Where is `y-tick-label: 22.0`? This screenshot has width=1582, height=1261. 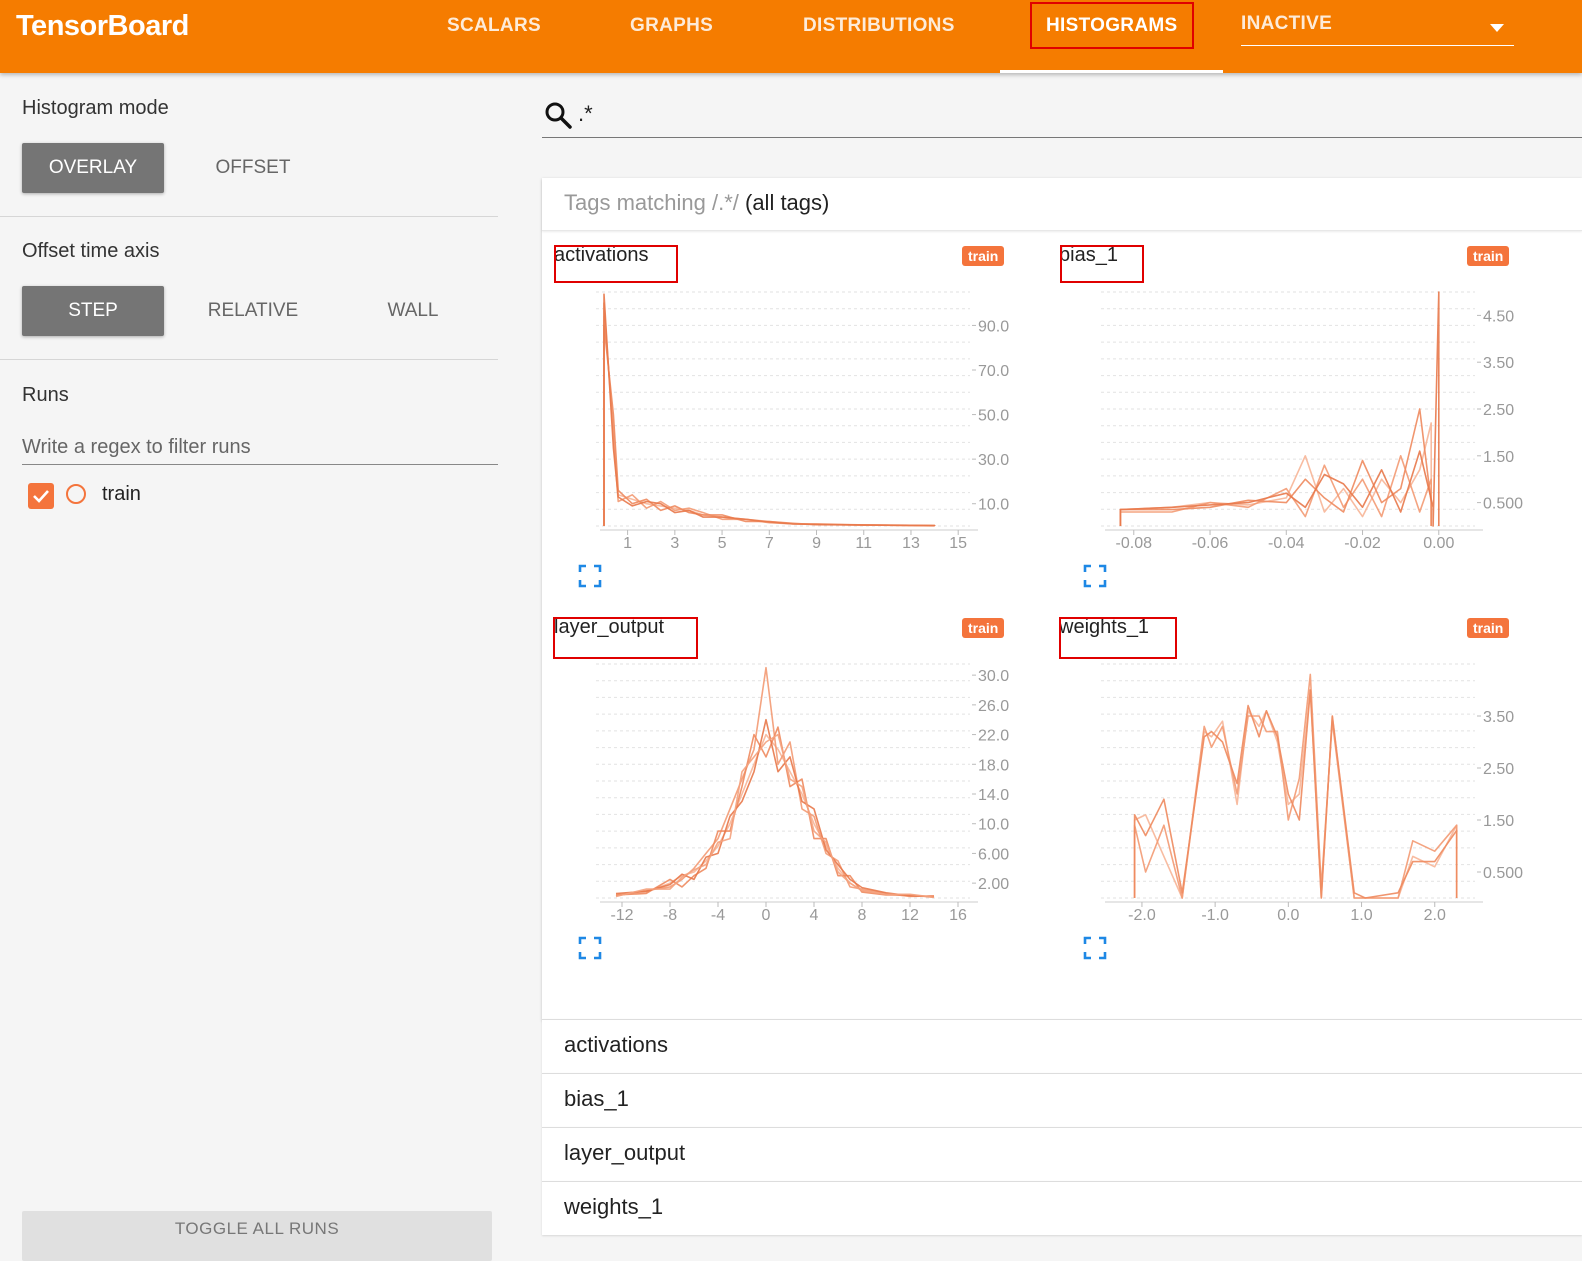 y-tick-label: 22.0 is located at coordinates (993, 736).